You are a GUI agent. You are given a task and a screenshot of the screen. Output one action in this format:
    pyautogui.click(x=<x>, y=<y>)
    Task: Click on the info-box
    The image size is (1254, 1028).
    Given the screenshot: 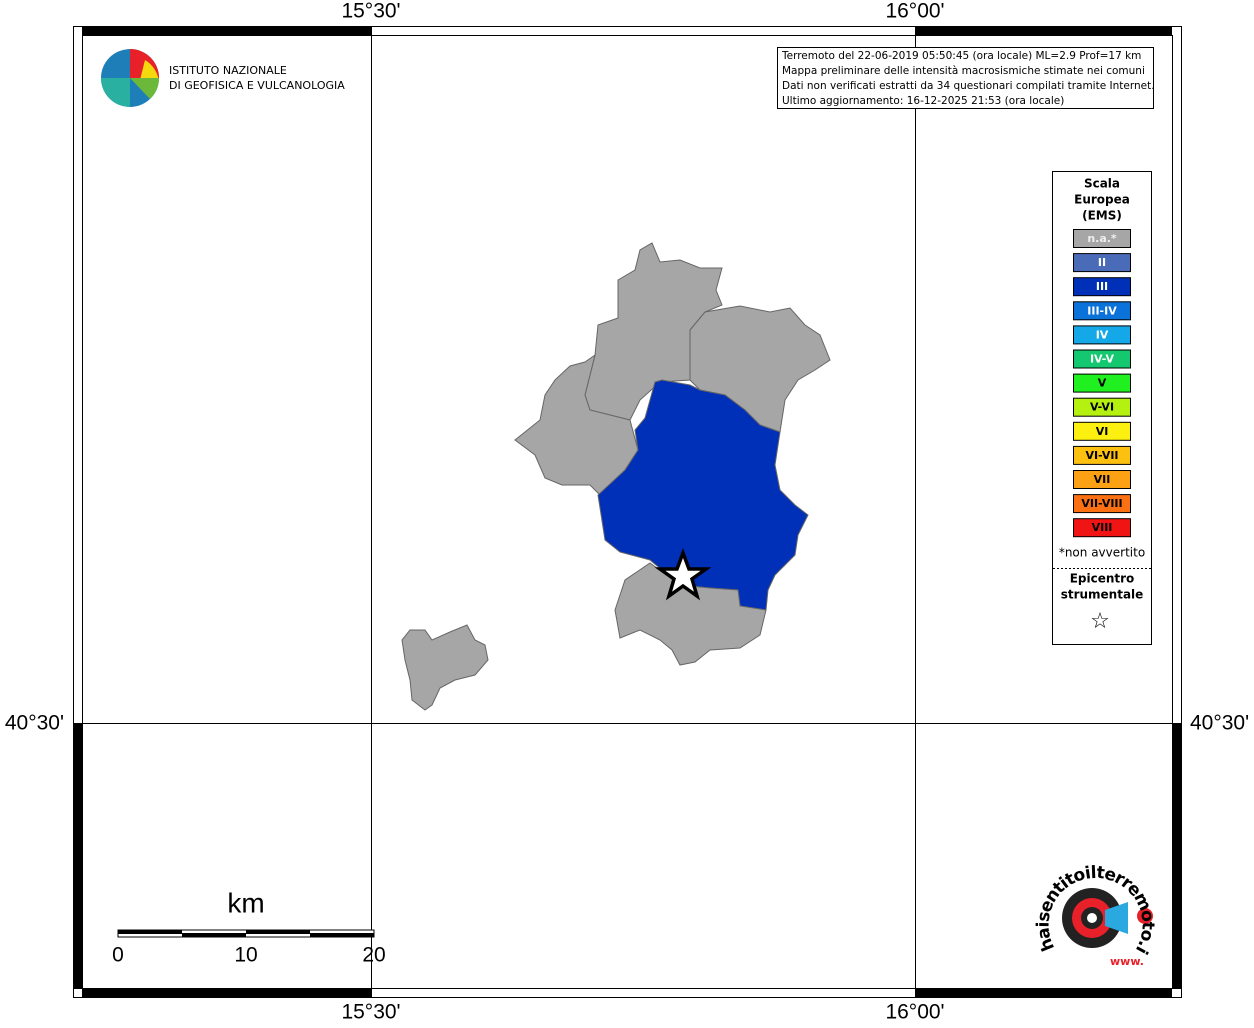 What is the action you would take?
    pyautogui.click(x=965, y=78)
    